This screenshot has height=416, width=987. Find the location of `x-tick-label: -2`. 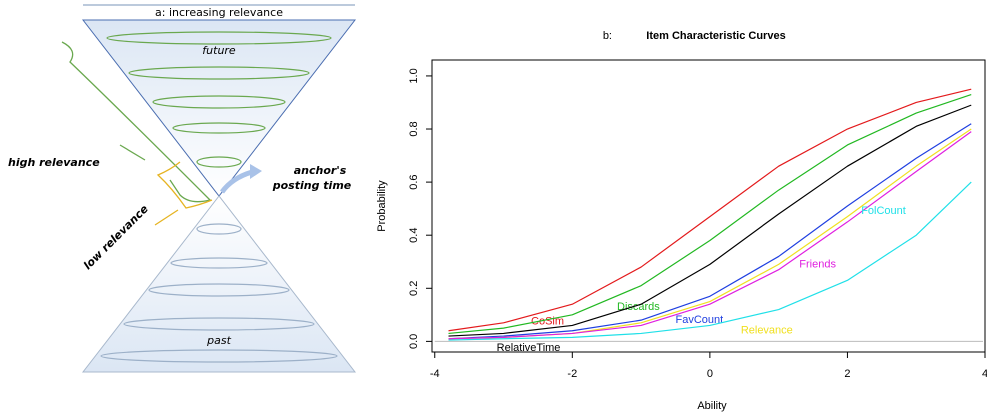

x-tick-label: -2 is located at coordinates (572, 374).